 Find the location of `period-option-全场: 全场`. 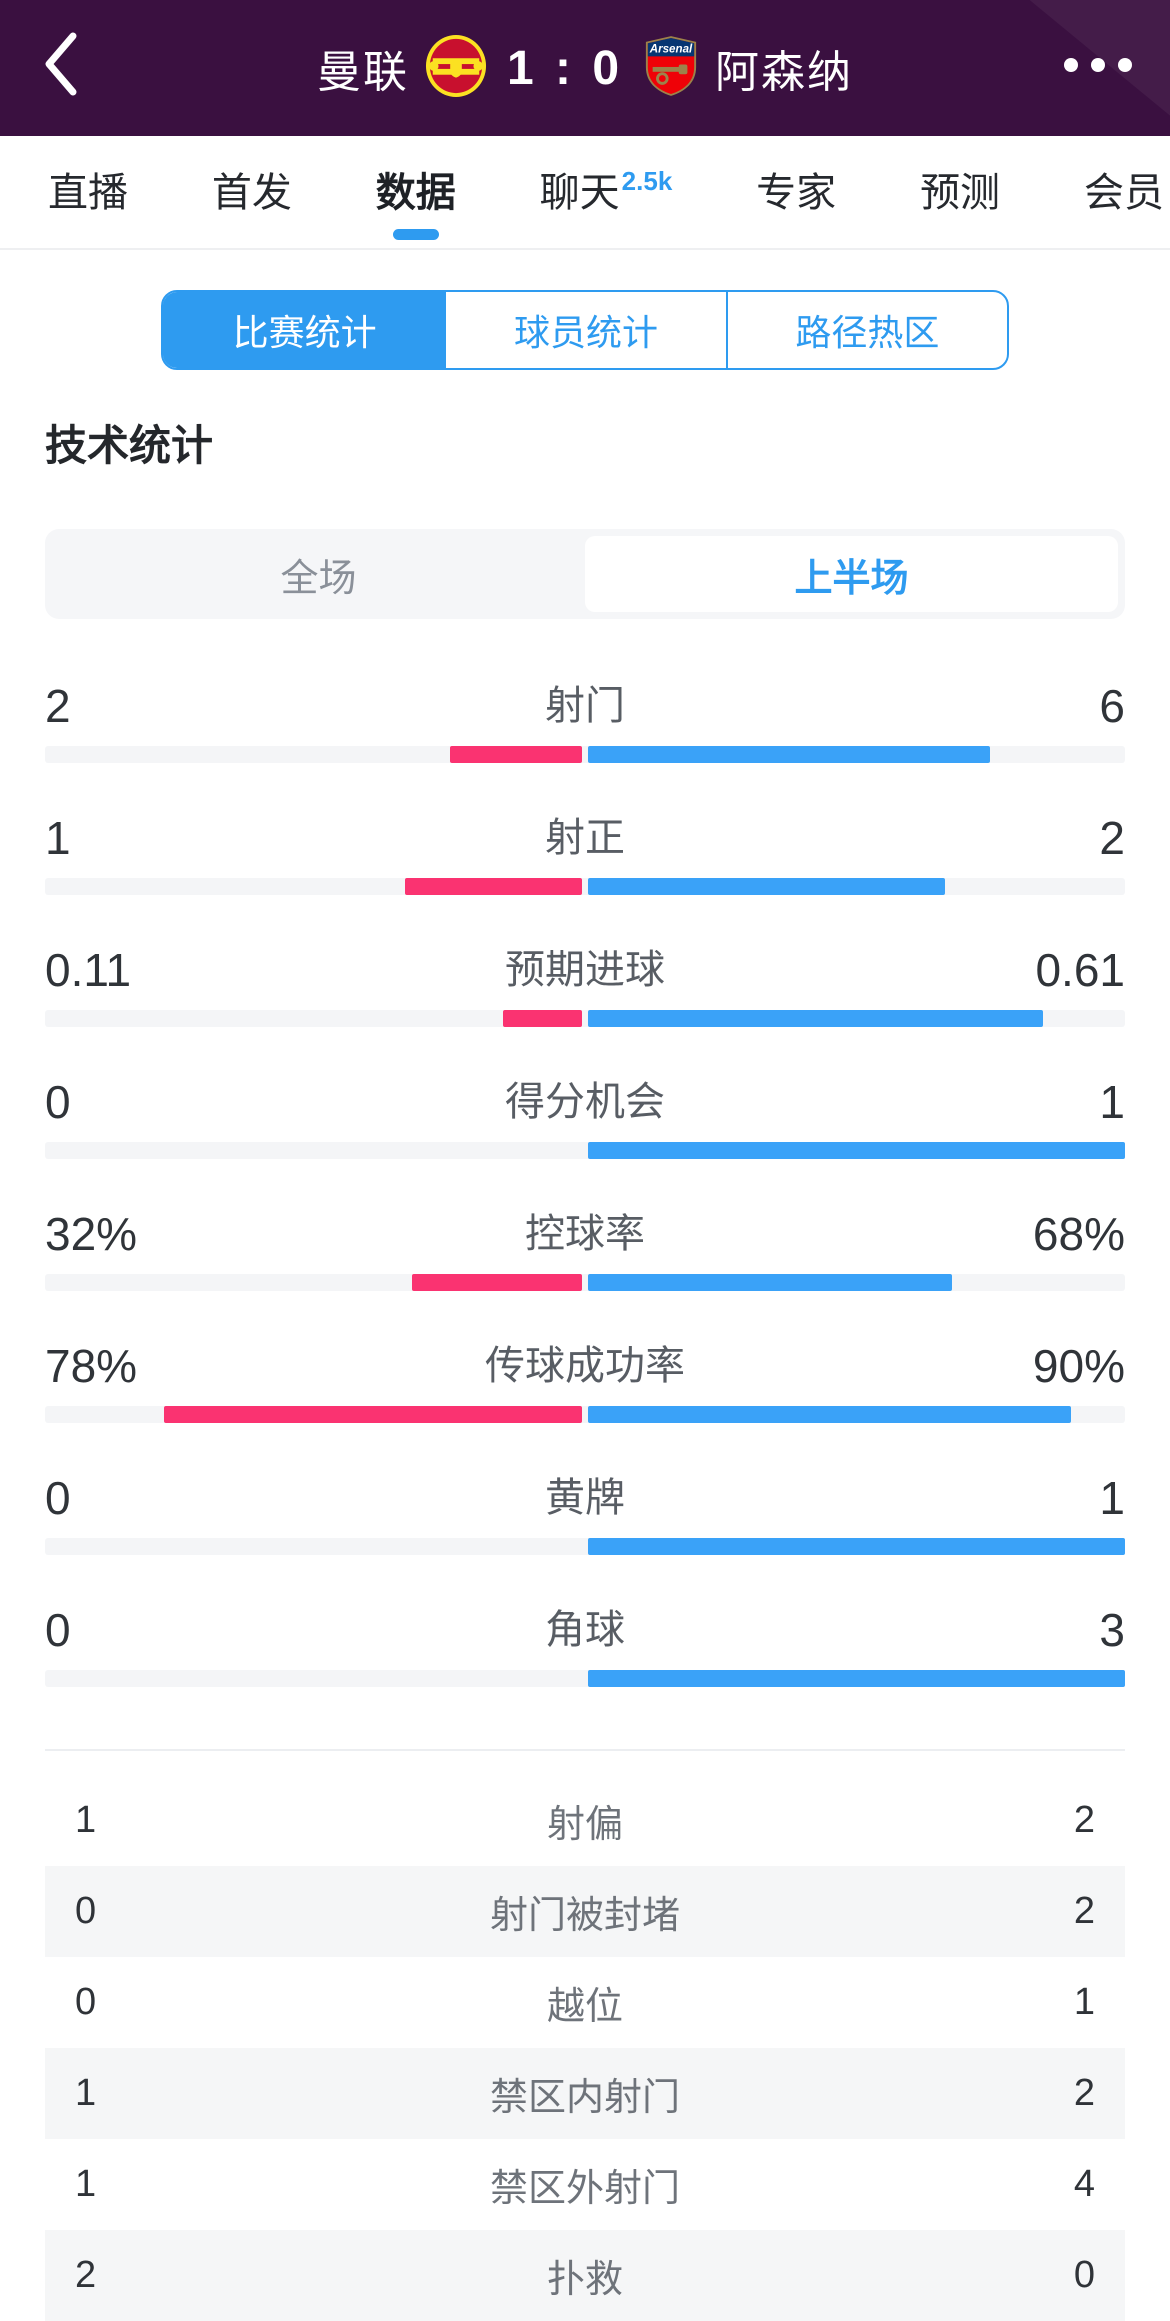

period-option-全场: 全场 is located at coordinates (318, 574).